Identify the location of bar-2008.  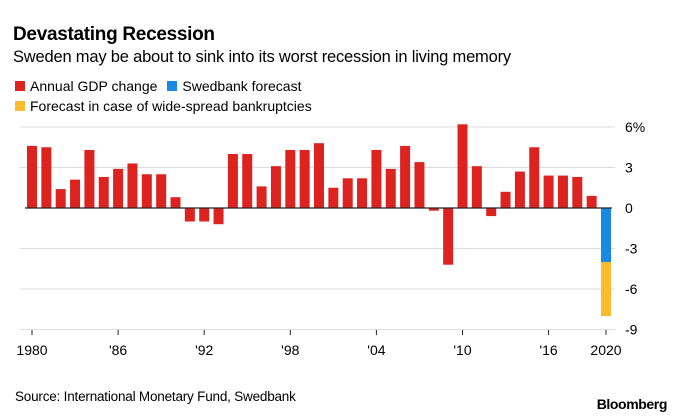
(433, 209).